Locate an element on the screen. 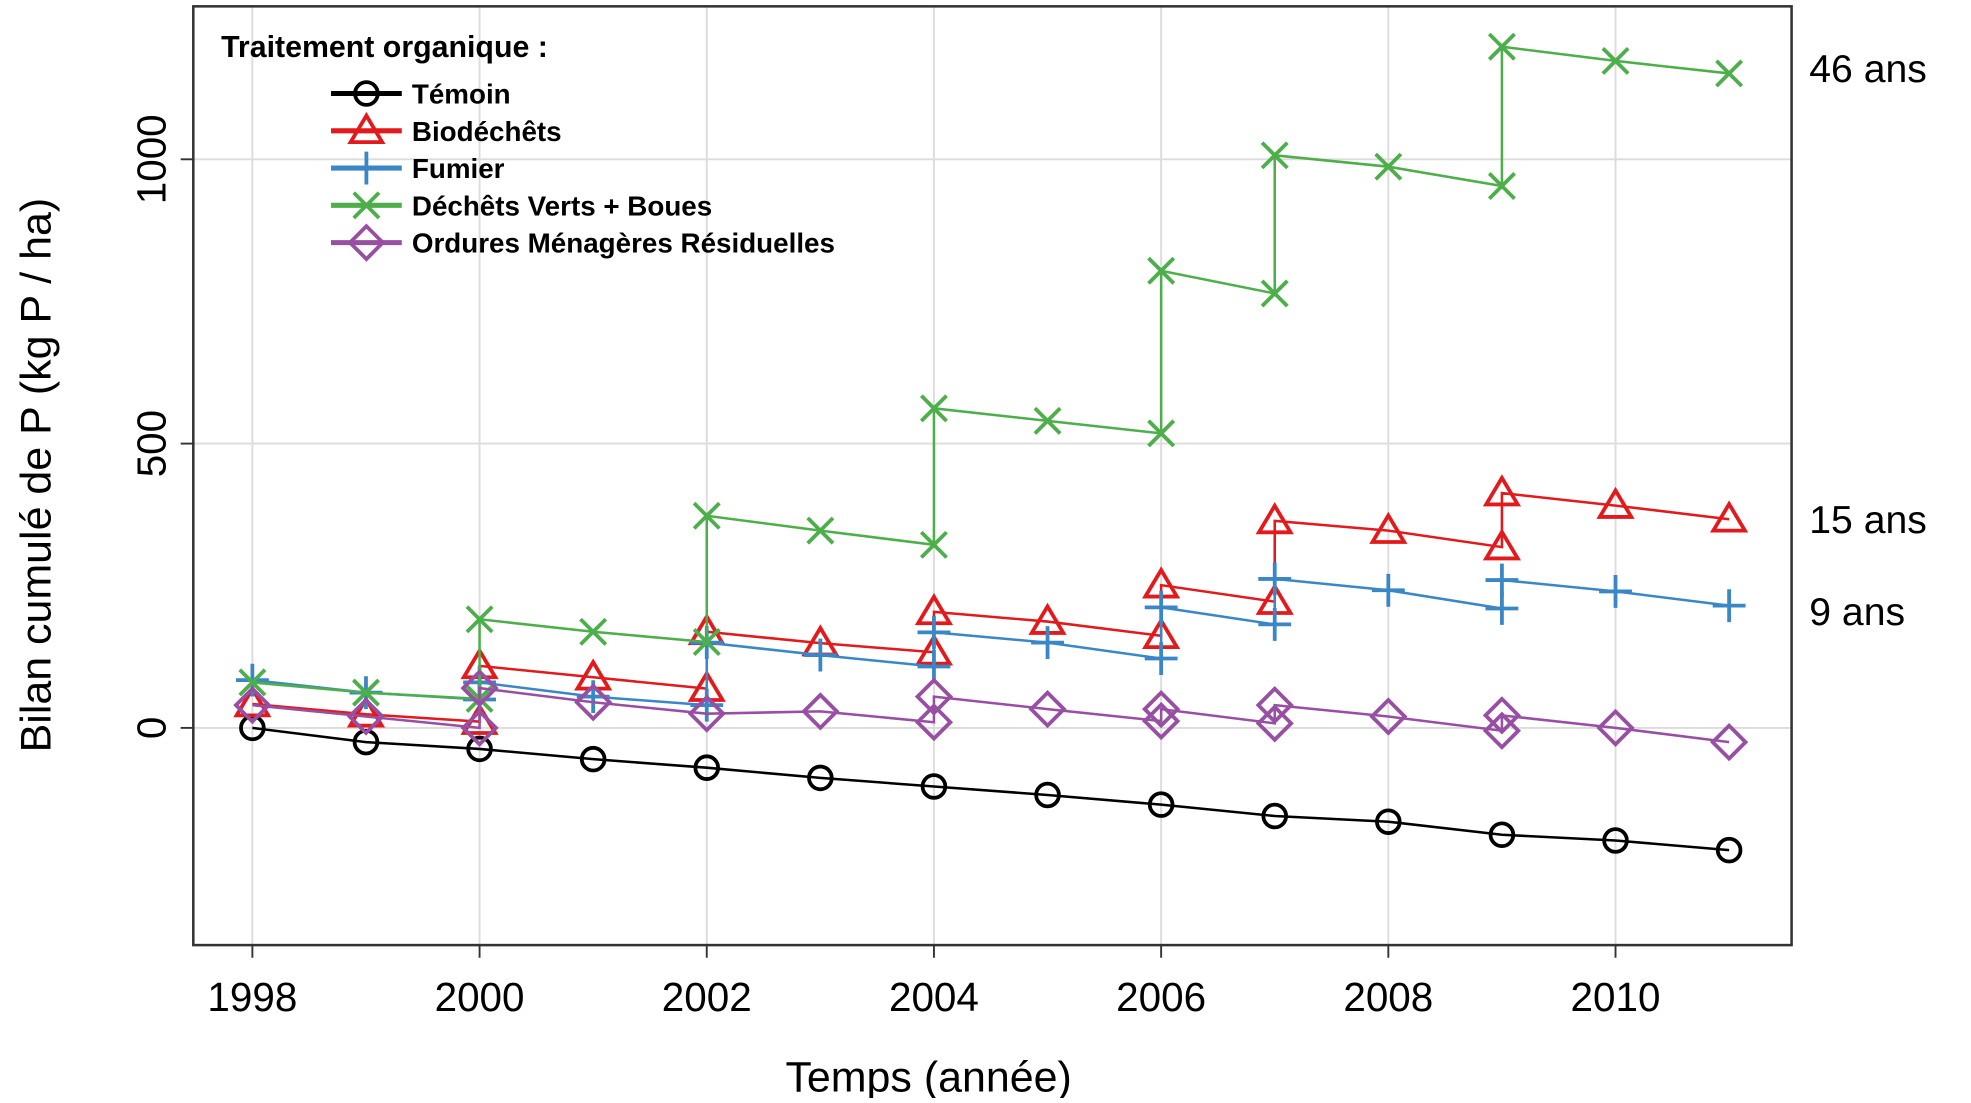 The width and height of the screenshot is (1971, 1103). legend-title: Traitement organique : is located at coordinates (384, 47).